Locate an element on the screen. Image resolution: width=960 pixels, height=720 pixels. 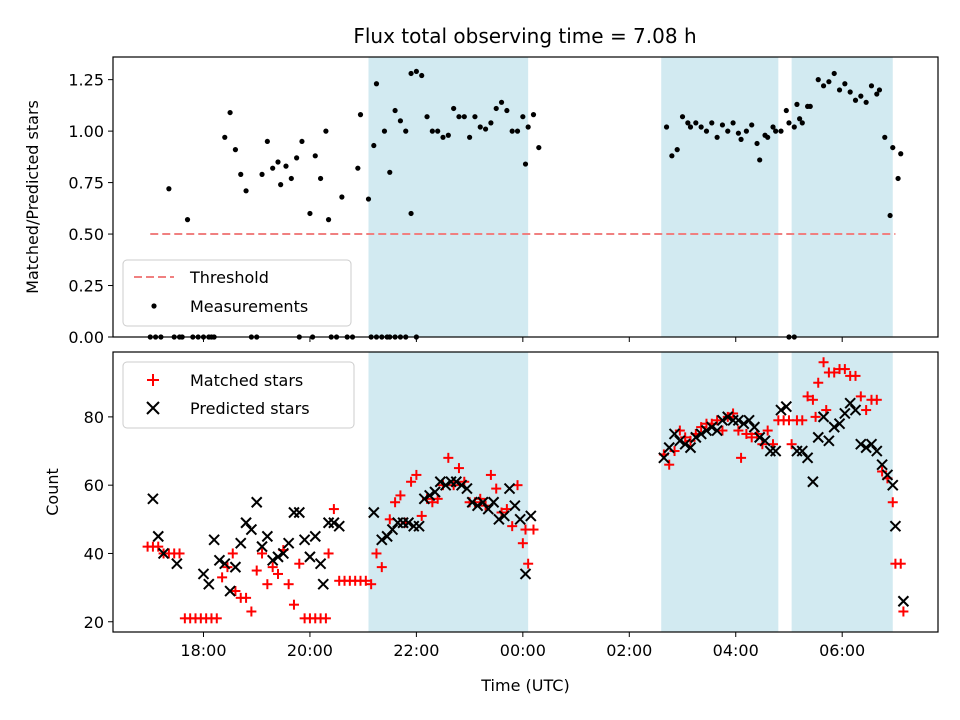
bottom-legend: Matched stars Predicted stars is located at coordinates (238, 395).